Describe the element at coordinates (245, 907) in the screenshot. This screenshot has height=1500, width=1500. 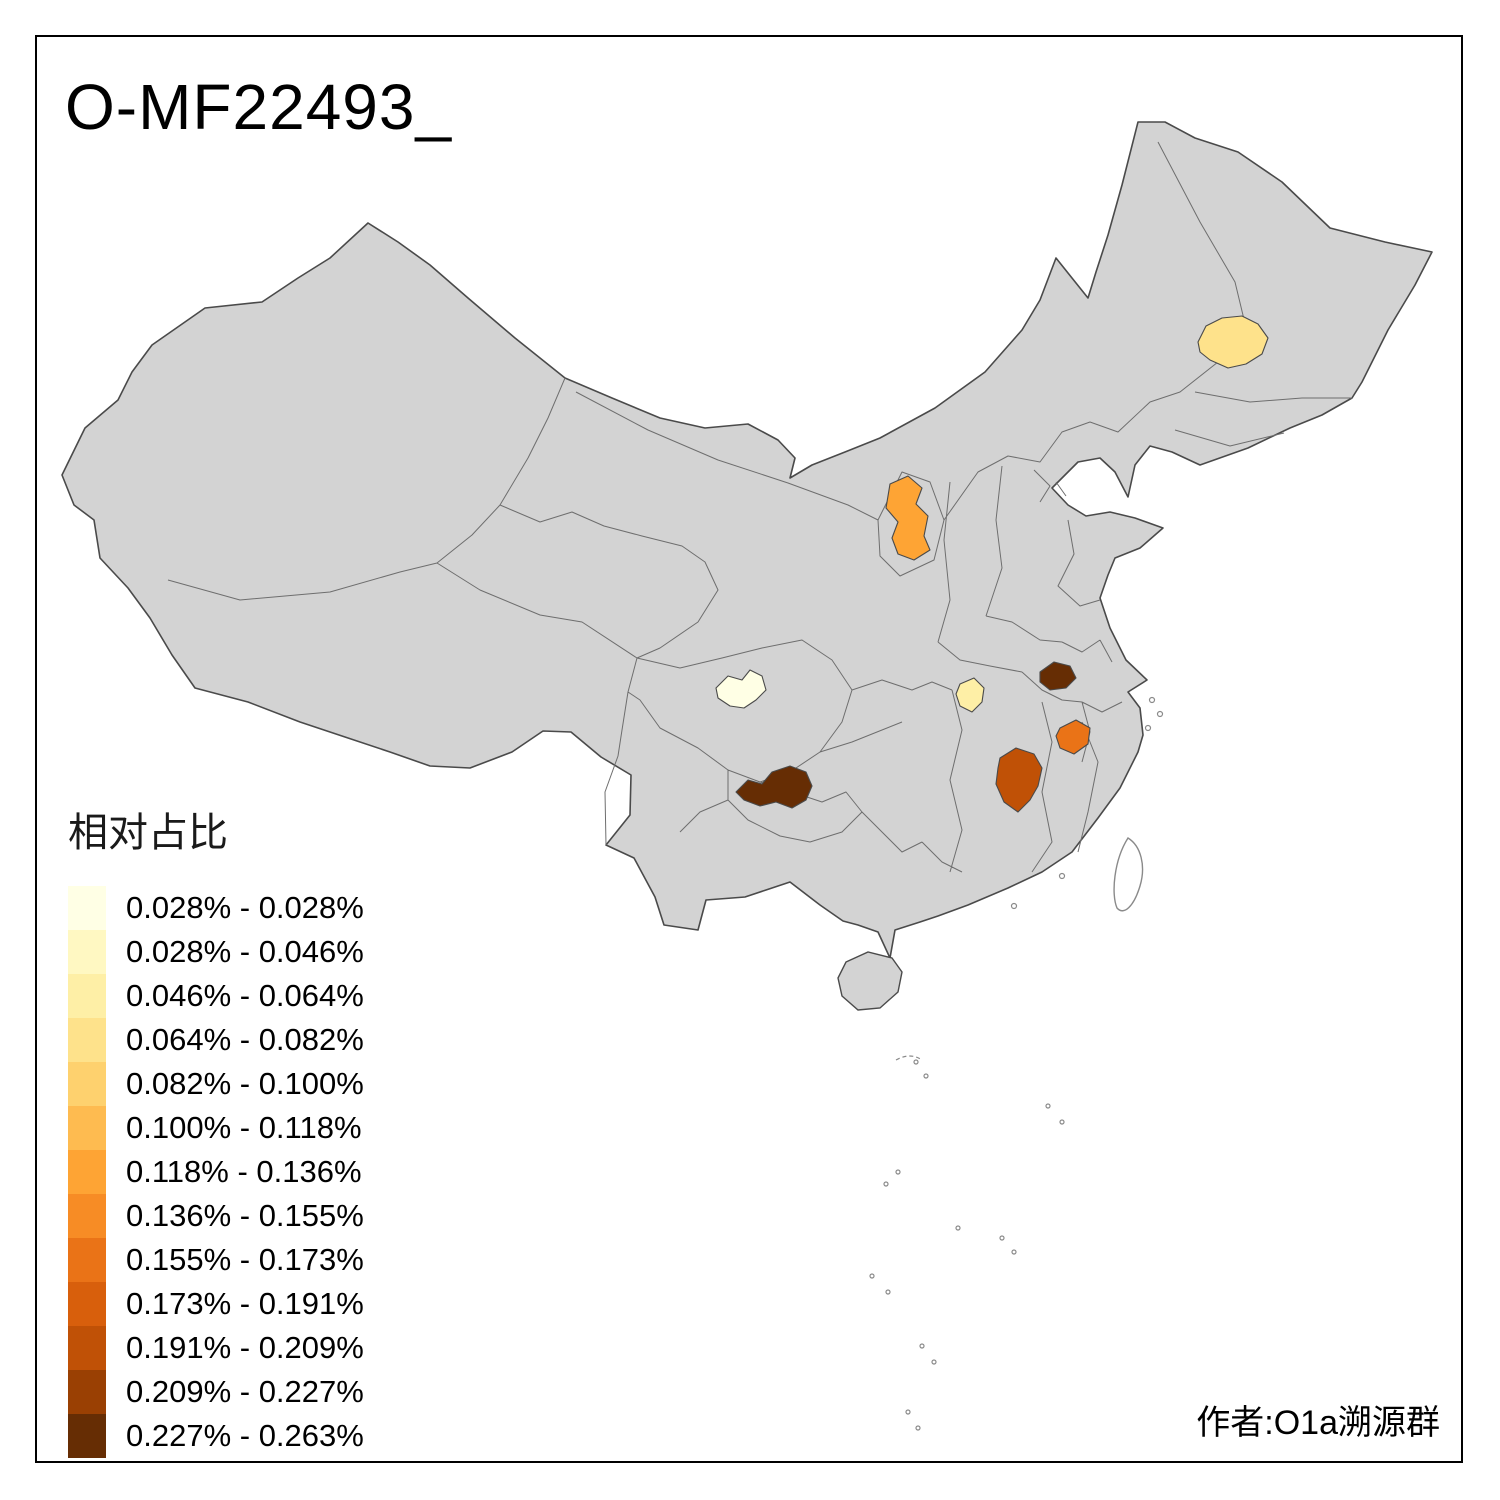
I see `legend-label: 0.028% - 0.028%` at that location.